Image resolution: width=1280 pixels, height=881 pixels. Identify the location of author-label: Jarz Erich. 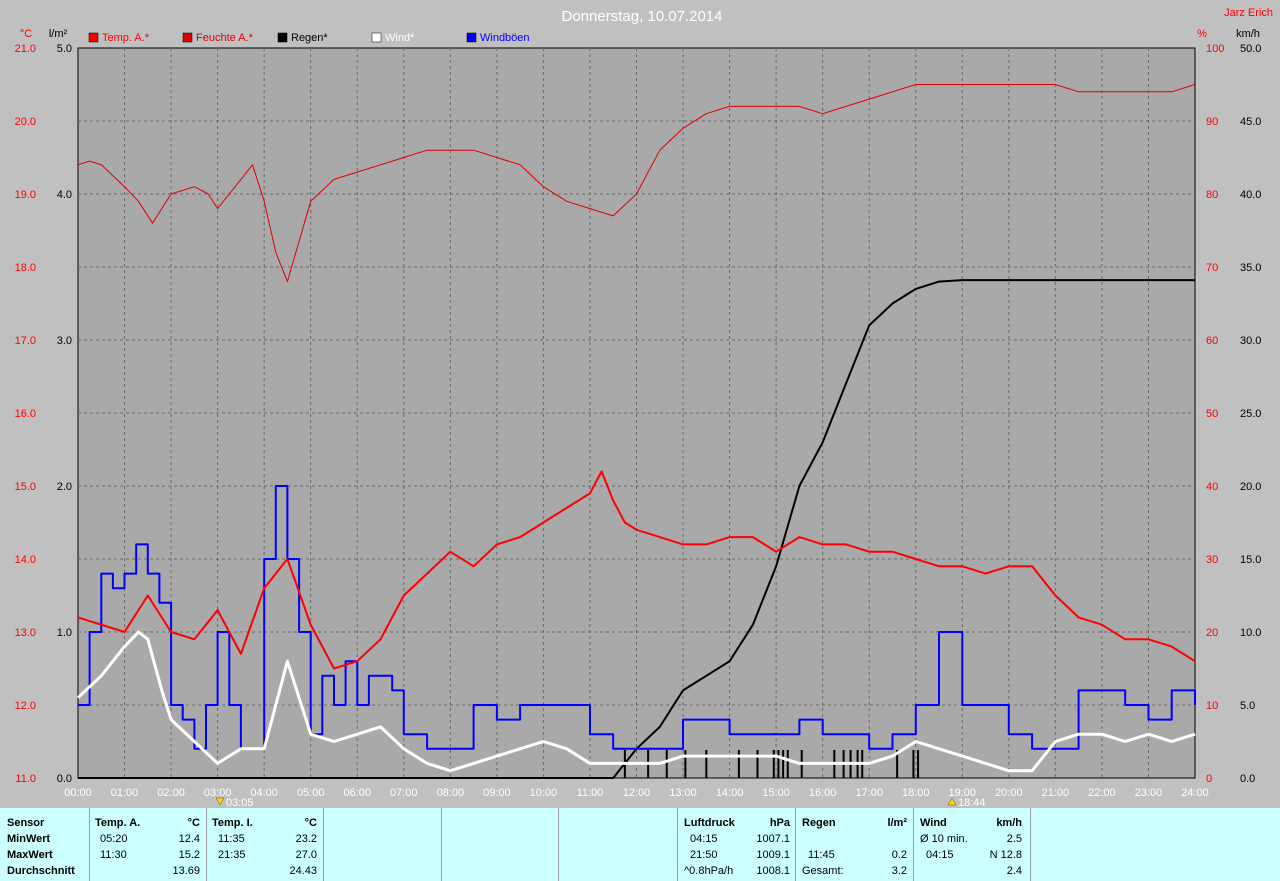
(1248, 13).